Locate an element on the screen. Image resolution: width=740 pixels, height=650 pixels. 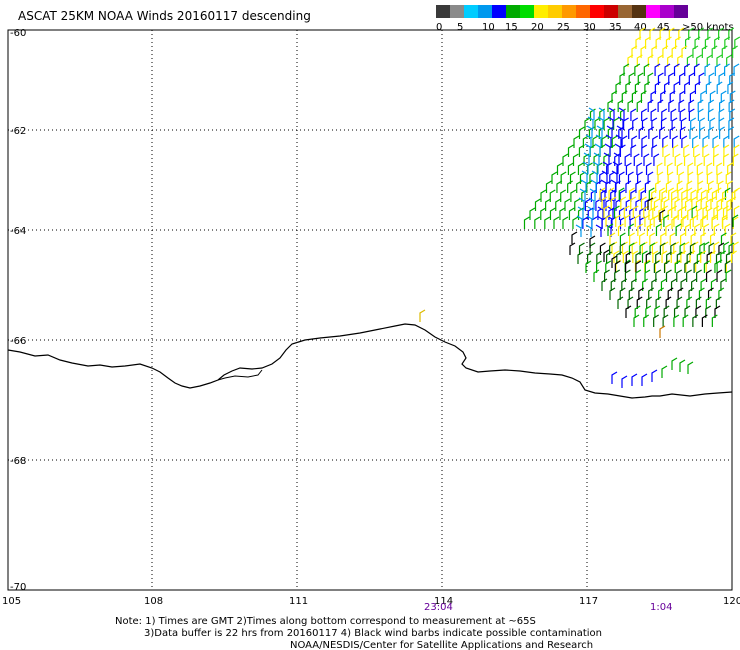
time-label: 23:04 is located at coordinates (438, 607).